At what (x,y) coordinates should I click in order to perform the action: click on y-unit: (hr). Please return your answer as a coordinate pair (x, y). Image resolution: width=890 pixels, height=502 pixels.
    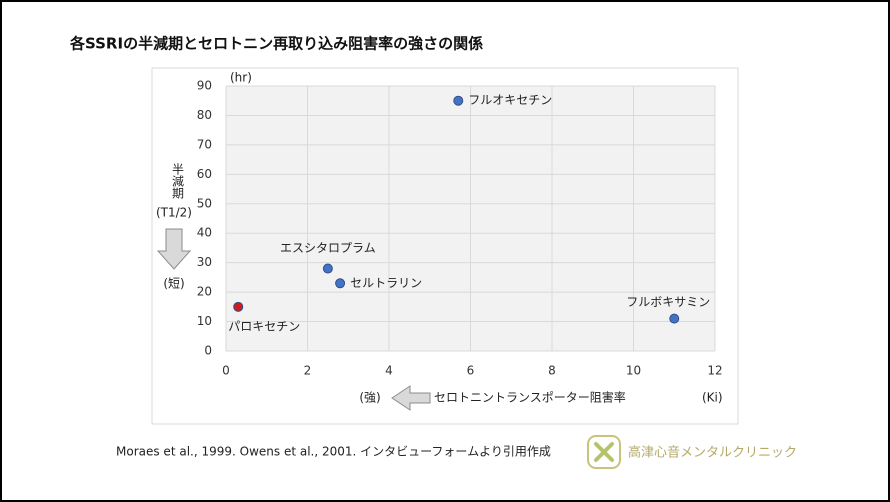
    Looking at the image, I should click on (241, 78).